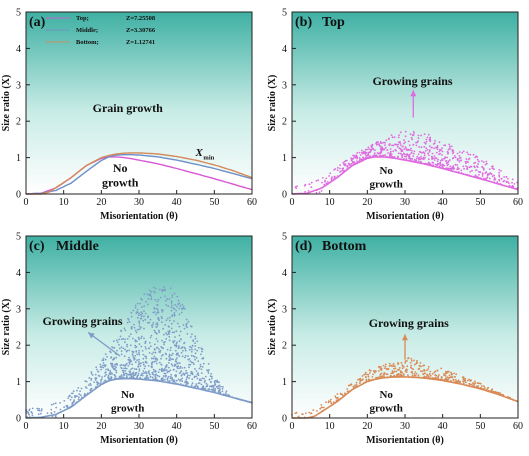 This screenshot has width=529, height=456. What do you see at coordinates (284, 122) in the screenshot?
I see `y-tick-label: 2` at bounding box center [284, 122].